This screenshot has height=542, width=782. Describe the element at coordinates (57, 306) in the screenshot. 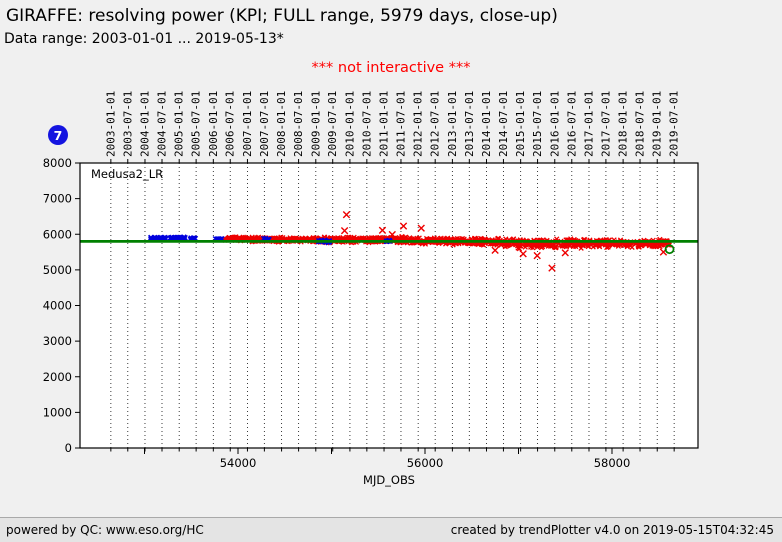

I see `y-tick-label: 4000` at that location.